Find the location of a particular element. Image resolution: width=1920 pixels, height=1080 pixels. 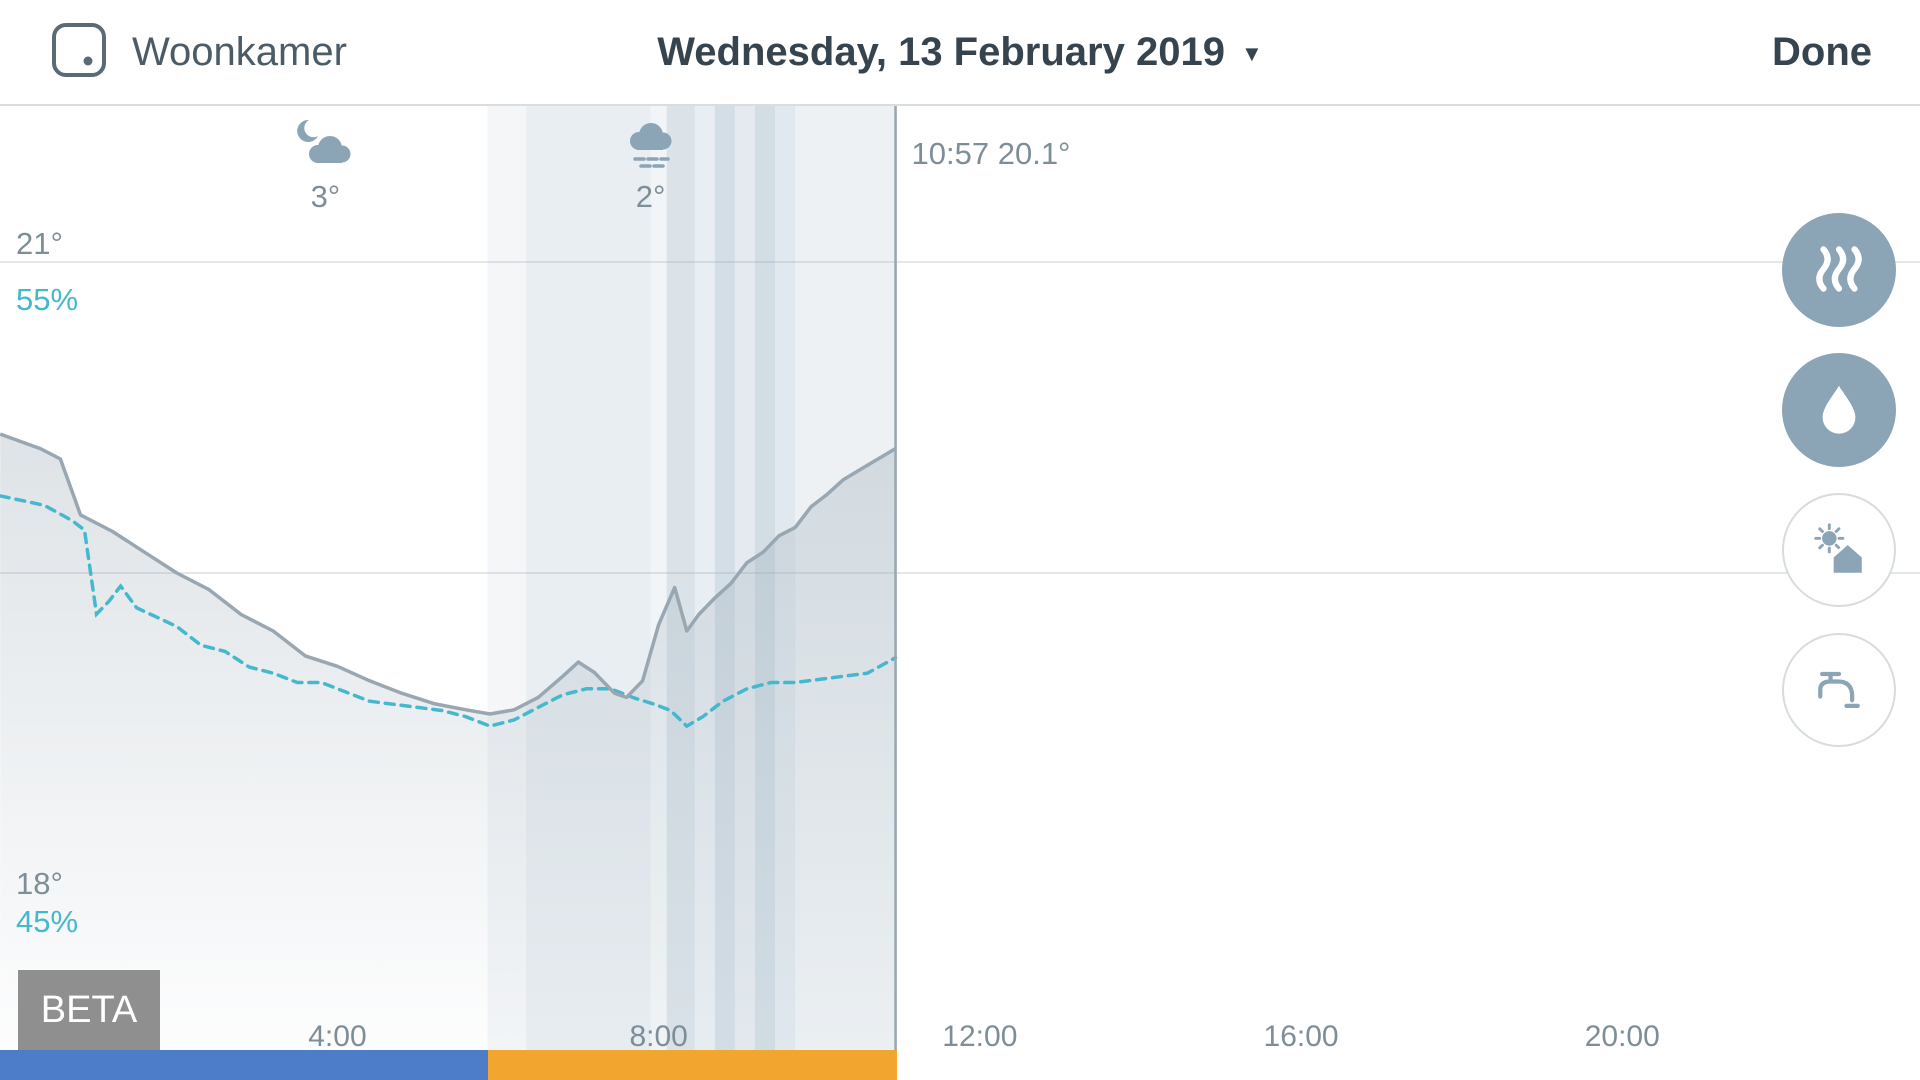

current-time-temp-label: 10:57 20.1° is located at coordinates (991, 153).